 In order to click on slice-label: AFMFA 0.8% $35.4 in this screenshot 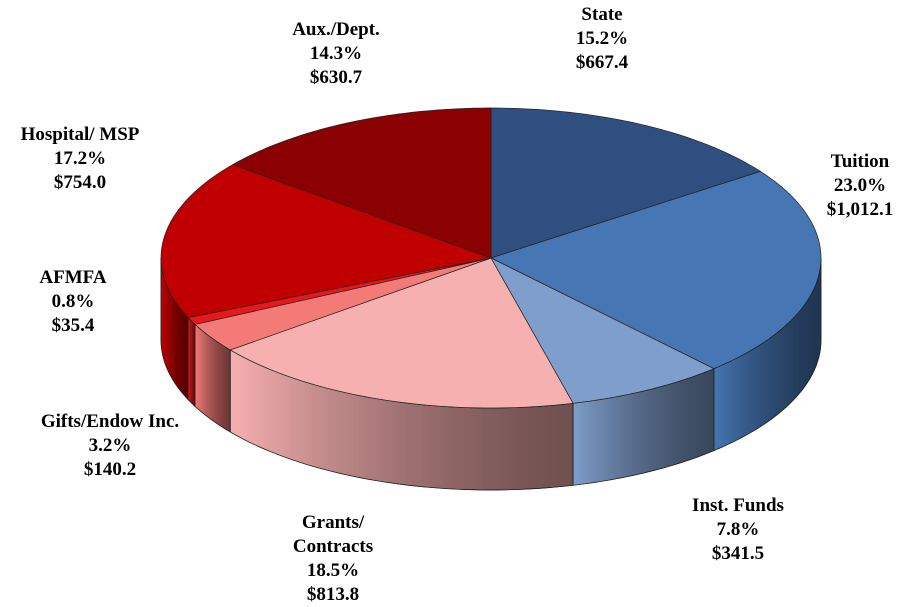, I will do `click(73, 302)`.